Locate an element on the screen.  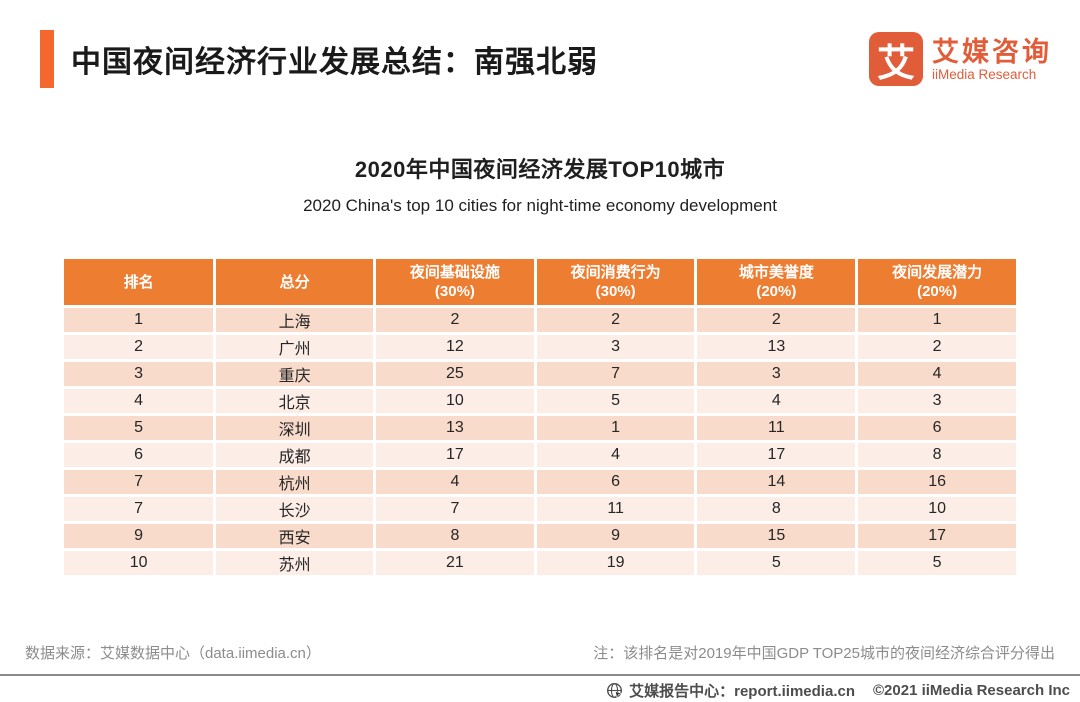
footer-divider is located at coordinates (540, 675).